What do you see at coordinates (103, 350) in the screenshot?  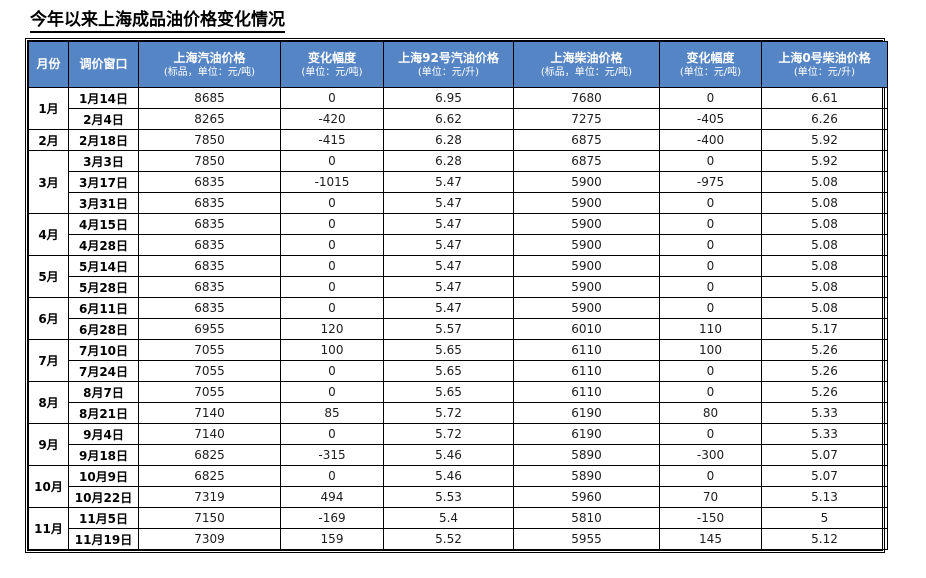 I see `date-cell: 7月10日` at bounding box center [103, 350].